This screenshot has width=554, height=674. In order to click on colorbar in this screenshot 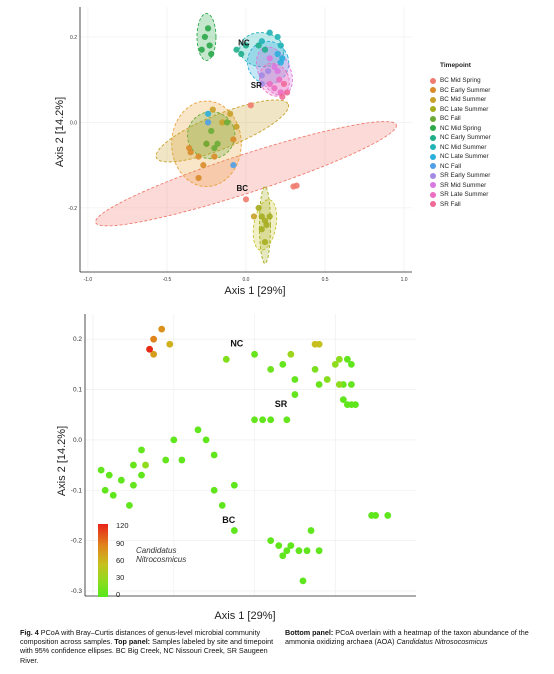, I will do `click(103, 560)`.